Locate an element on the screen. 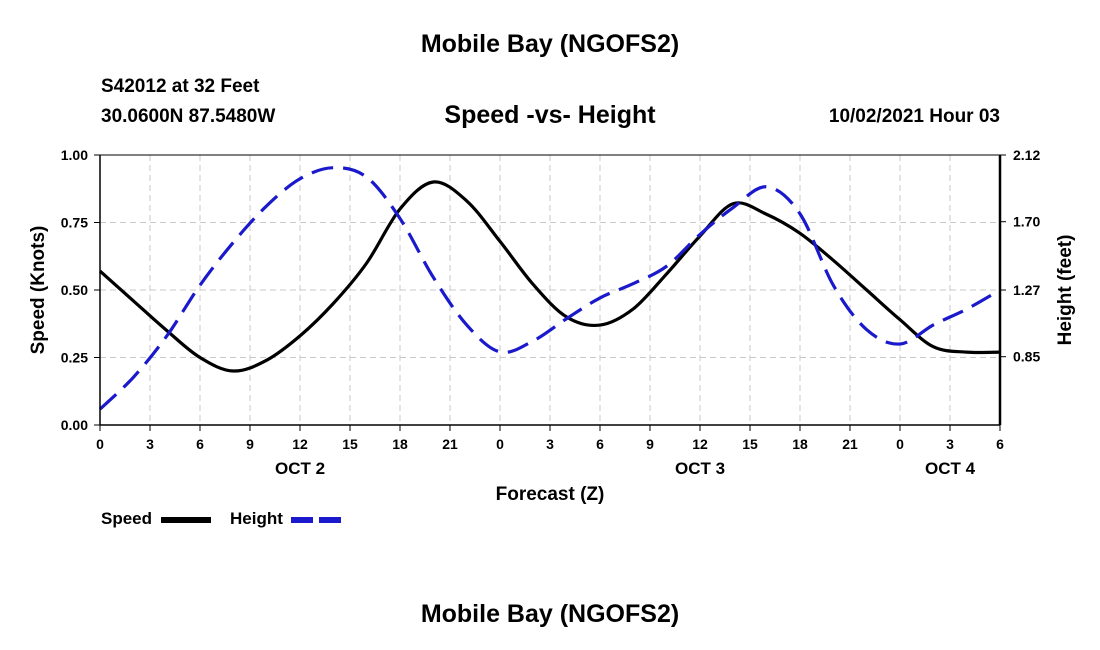  legend-height-swatch is located at coordinates (317, 520).